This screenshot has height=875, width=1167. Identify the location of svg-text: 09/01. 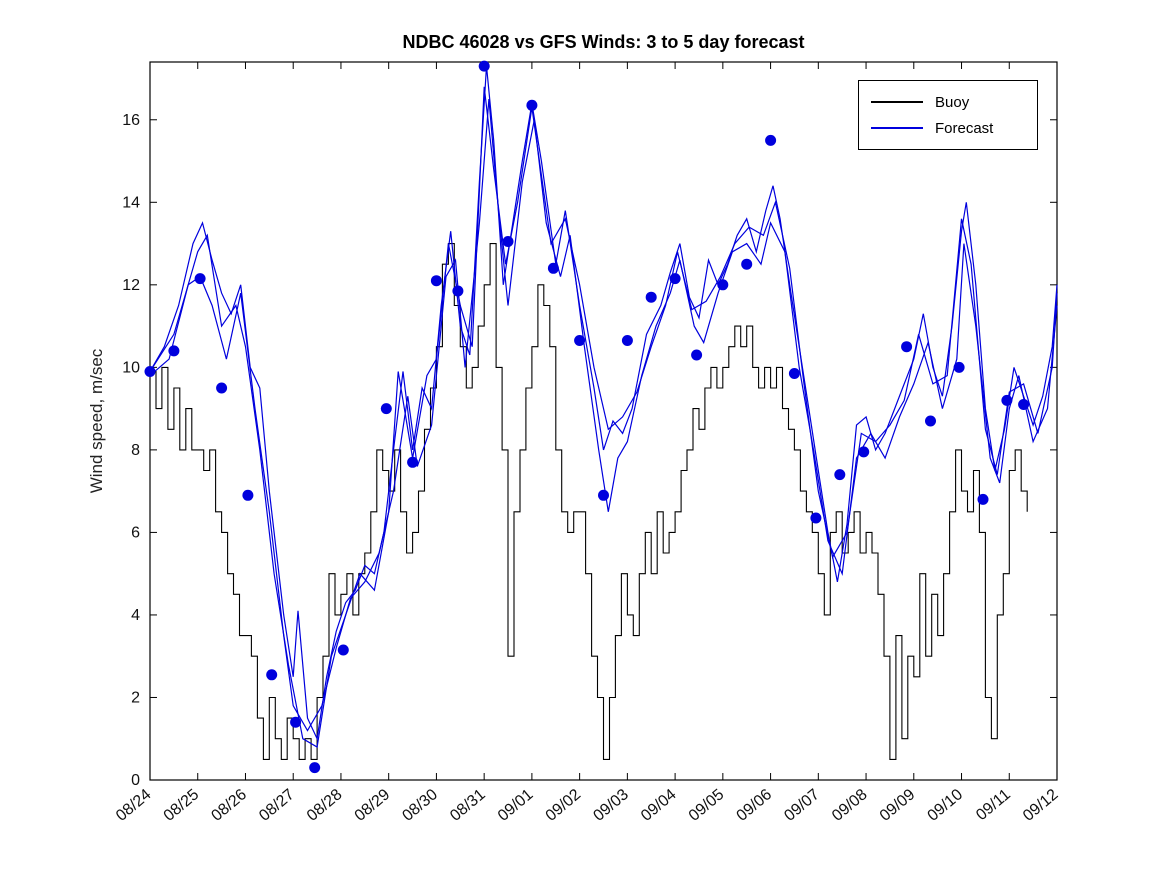
(516, 805).